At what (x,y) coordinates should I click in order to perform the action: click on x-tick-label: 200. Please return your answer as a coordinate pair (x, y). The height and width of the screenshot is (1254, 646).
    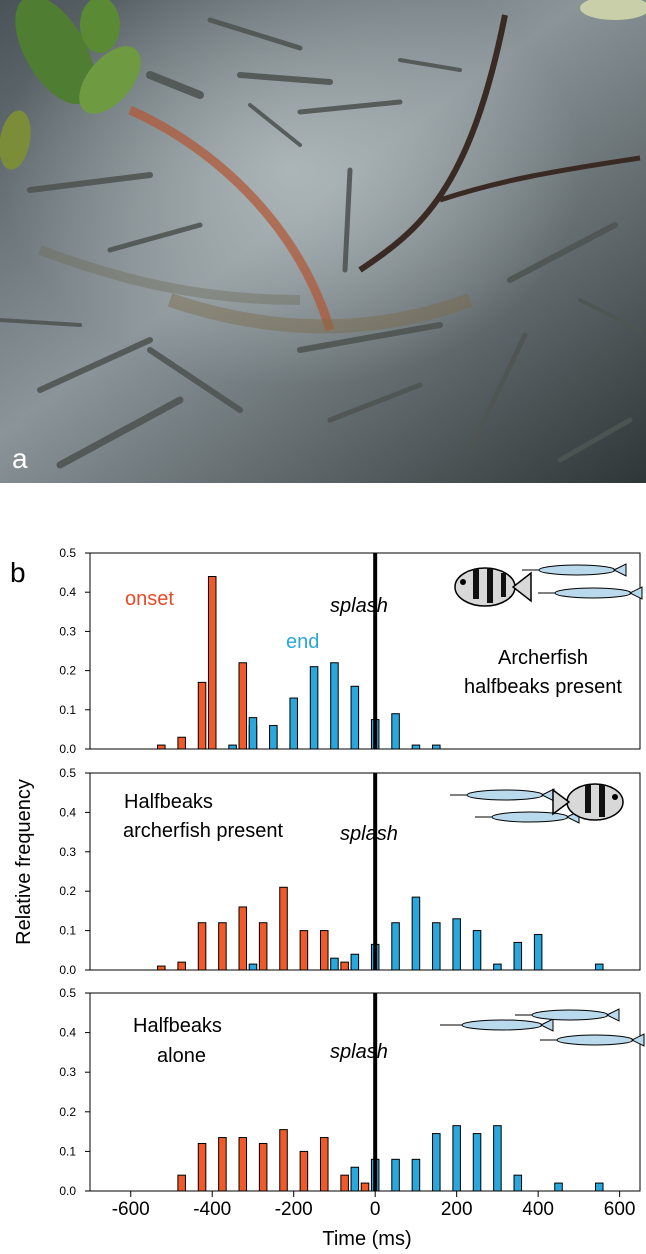
    Looking at the image, I should click on (457, 1209).